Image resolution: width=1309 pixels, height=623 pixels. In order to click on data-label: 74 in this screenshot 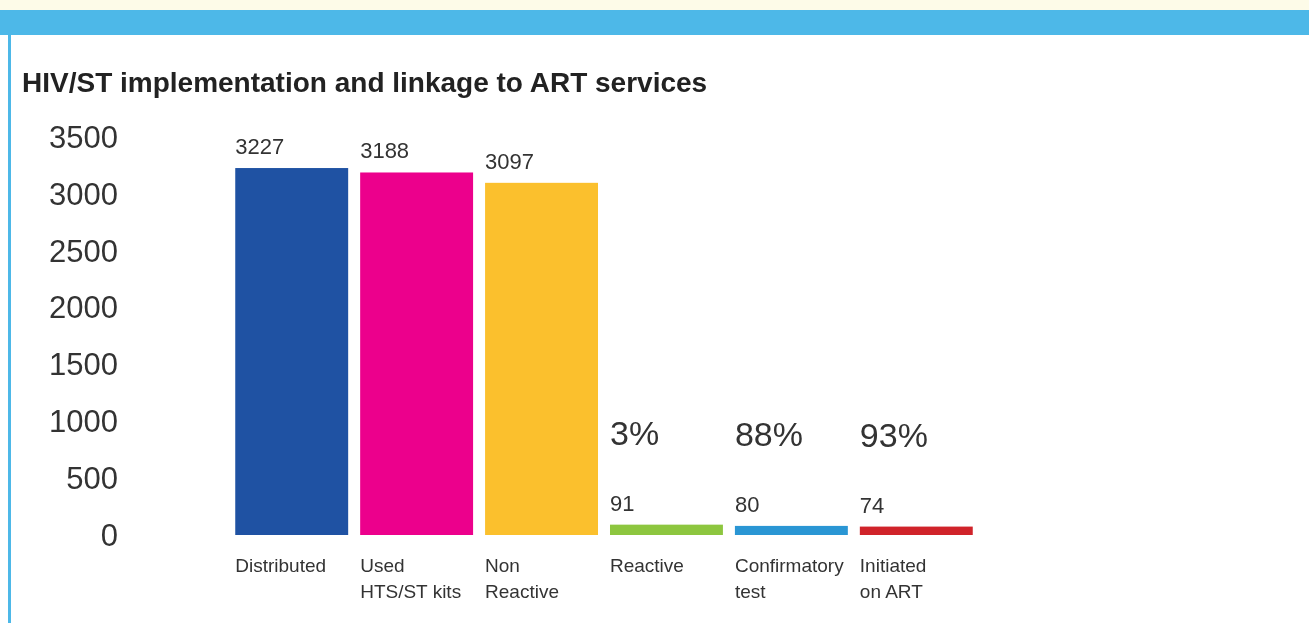, I will do `click(872, 505)`.